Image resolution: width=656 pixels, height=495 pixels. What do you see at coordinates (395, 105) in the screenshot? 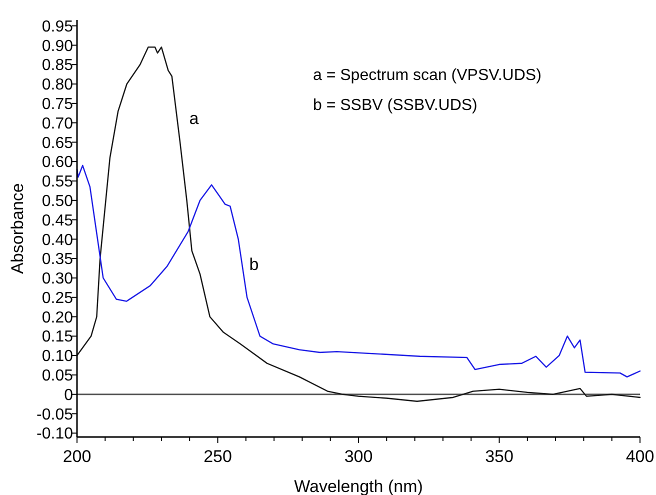
I see `annotation: b = SSBV (SSBV.UDS)` at bounding box center [395, 105].